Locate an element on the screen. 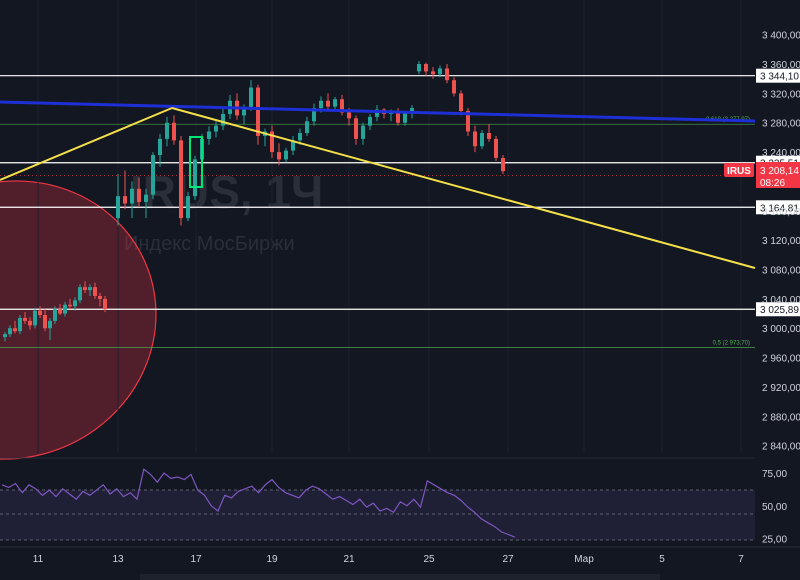  fib-level-label: 0,5 (2 973,70) is located at coordinates (731, 344).